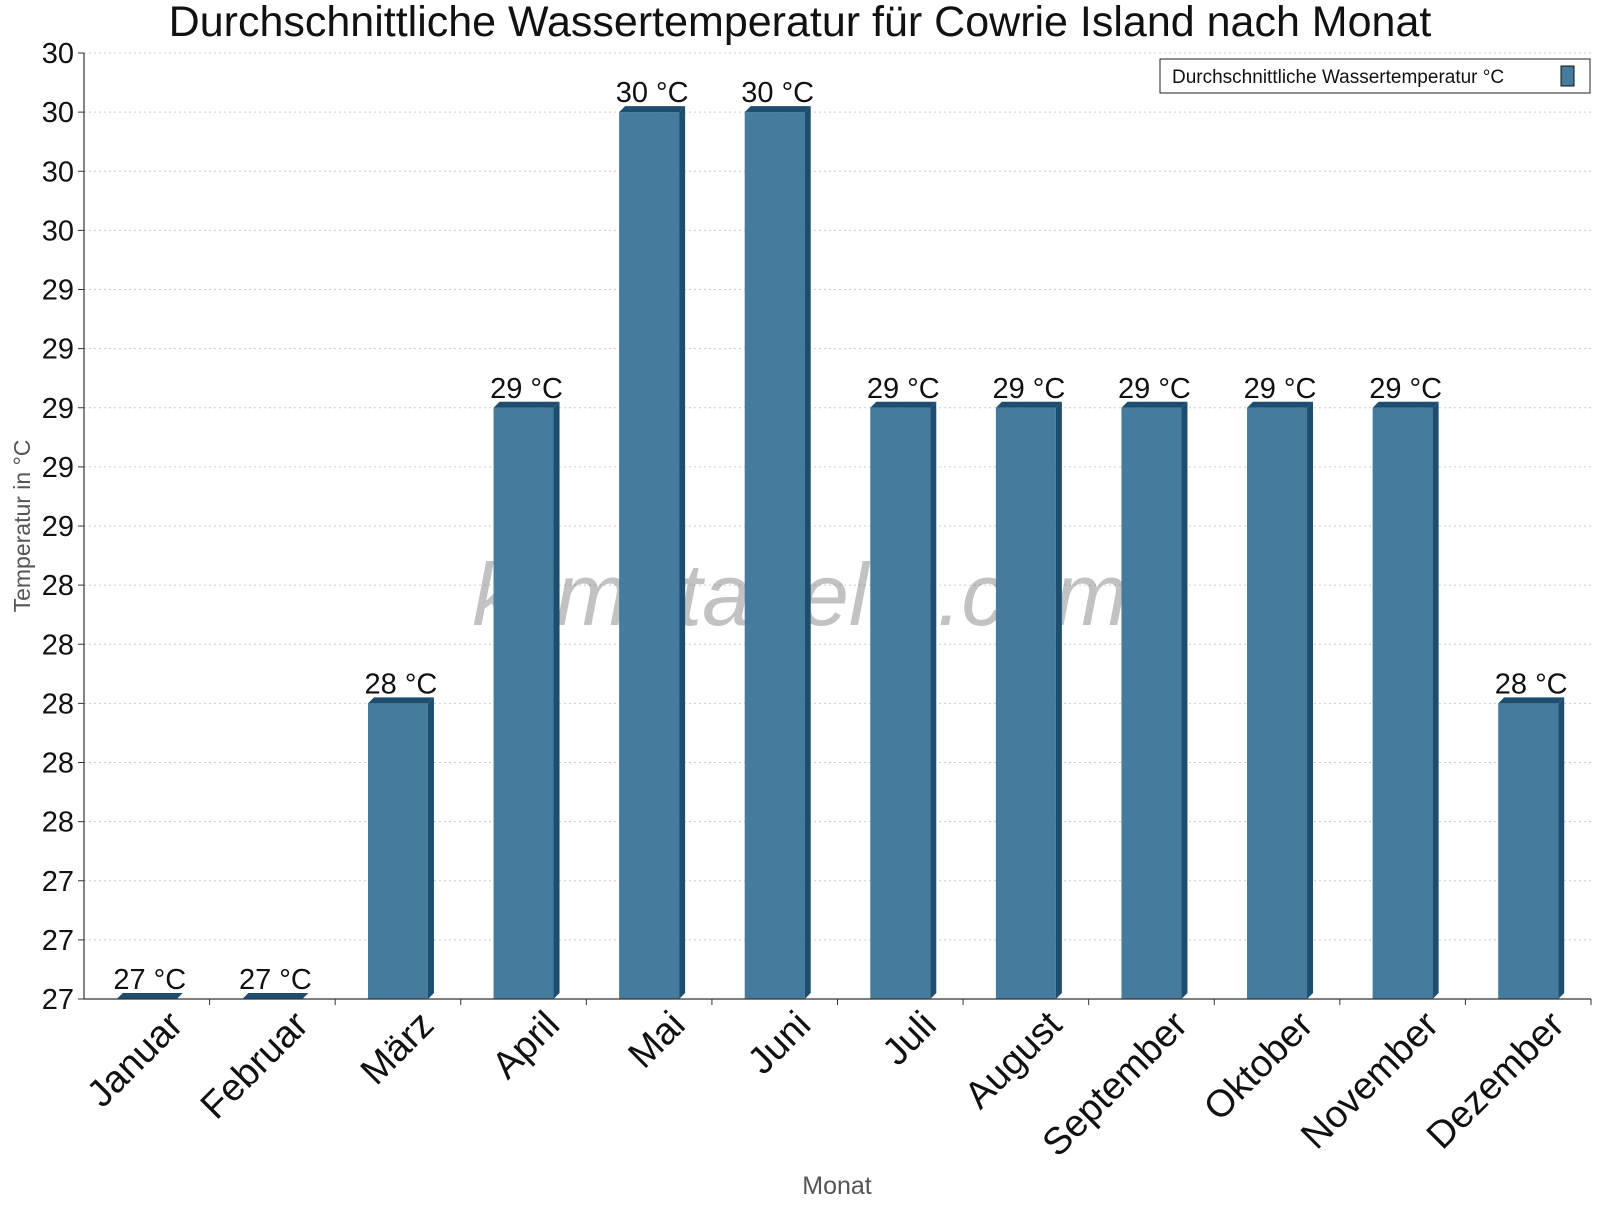 This screenshot has width=1600, height=1205. What do you see at coordinates (1259, 1066) in the screenshot?
I see `x-tick-label: Oktober` at bounding box center [1259, 1066].